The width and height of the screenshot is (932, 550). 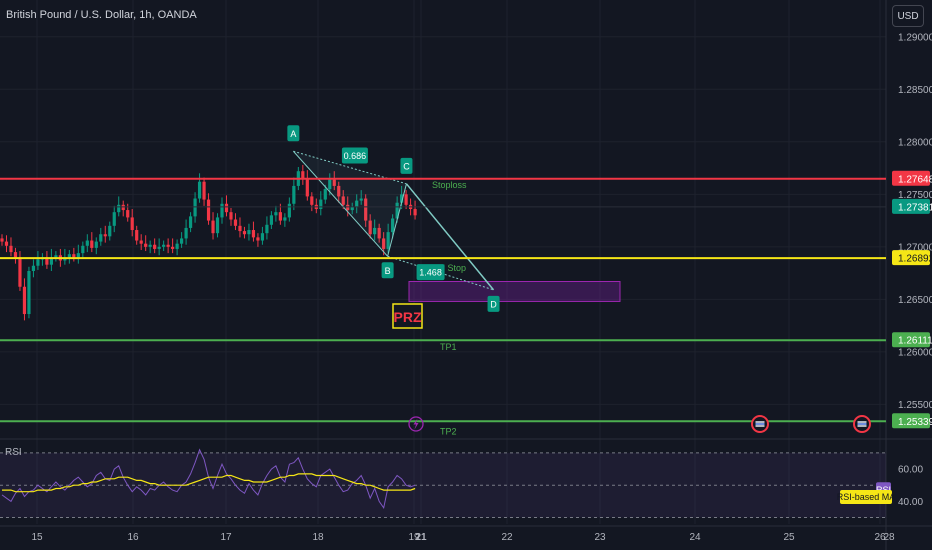 I want to click on pattern-leg-cd, so click(x=450, y=237).